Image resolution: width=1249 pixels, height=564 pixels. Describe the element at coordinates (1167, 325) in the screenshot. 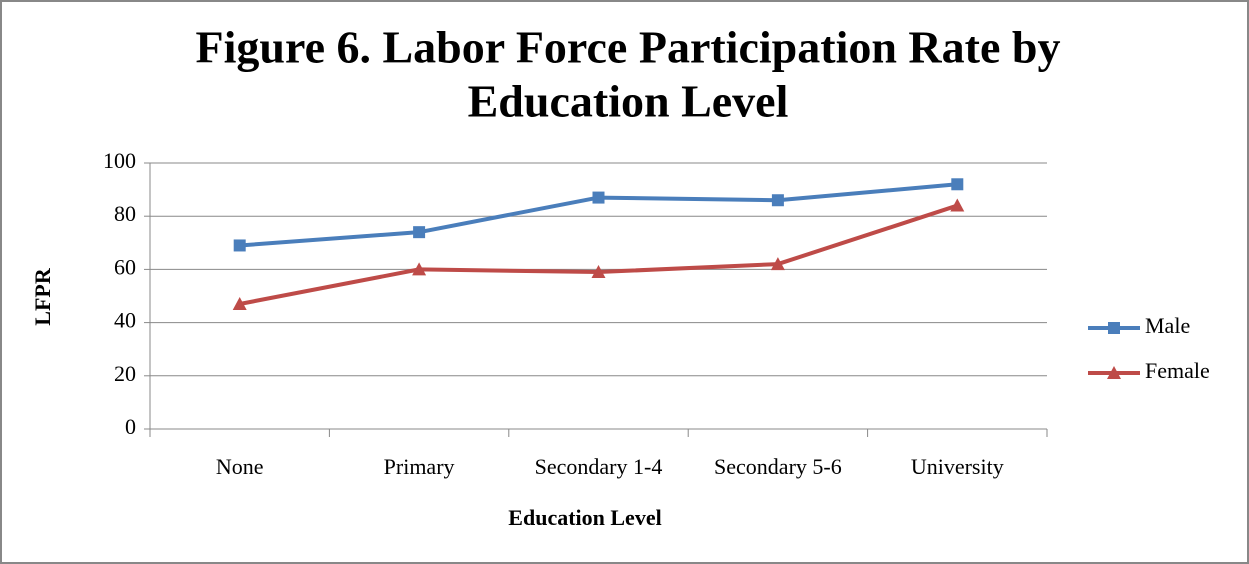

I see `legend-label: Male` at that location.